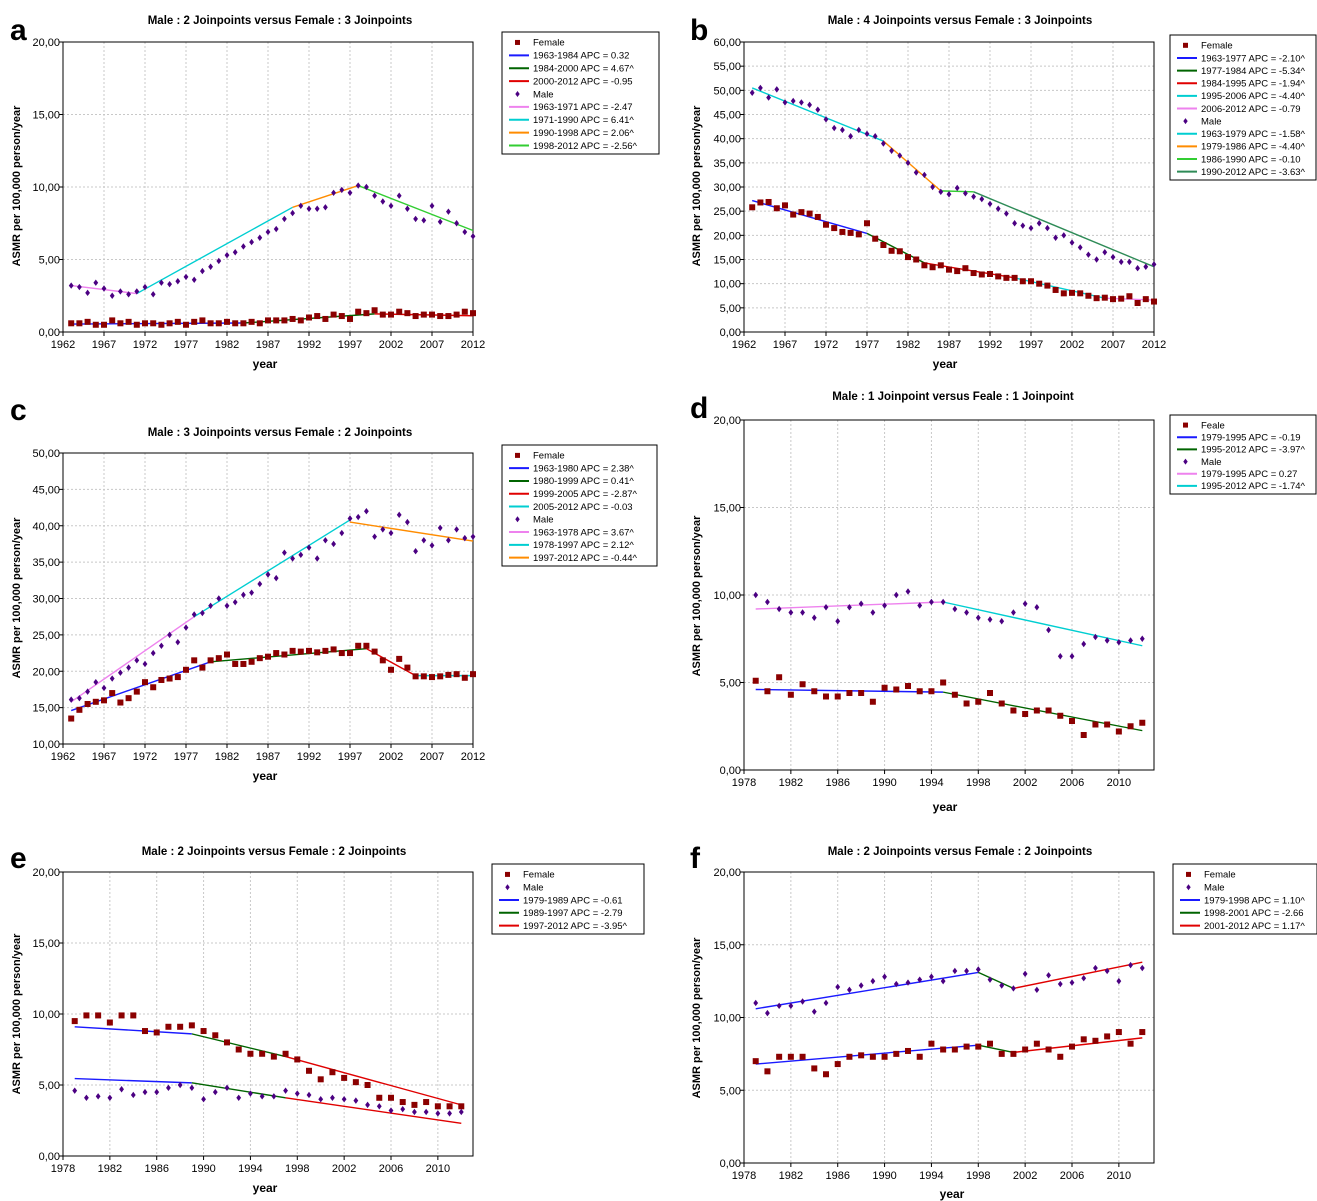 This screenshot has height=1201, width=1317. Describe the element at coordinates (699, 408) in the screenshot. I see `panel-letter: d` at that location.